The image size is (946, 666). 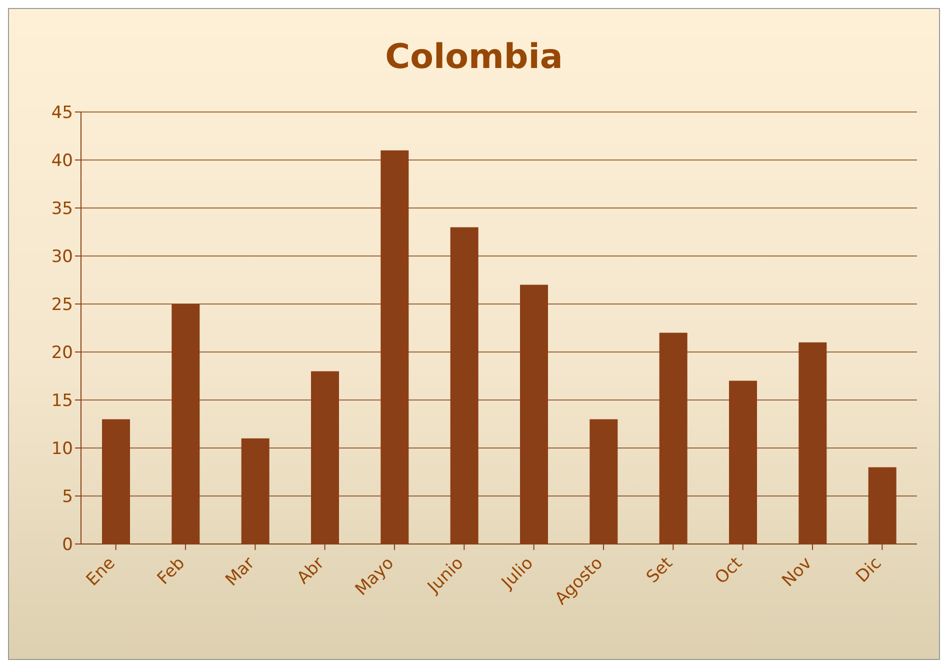 What do you see at coordinates (62, 257) in the screenshot?
I see `y-tick-label: 30` at bounding box center [62, 257].